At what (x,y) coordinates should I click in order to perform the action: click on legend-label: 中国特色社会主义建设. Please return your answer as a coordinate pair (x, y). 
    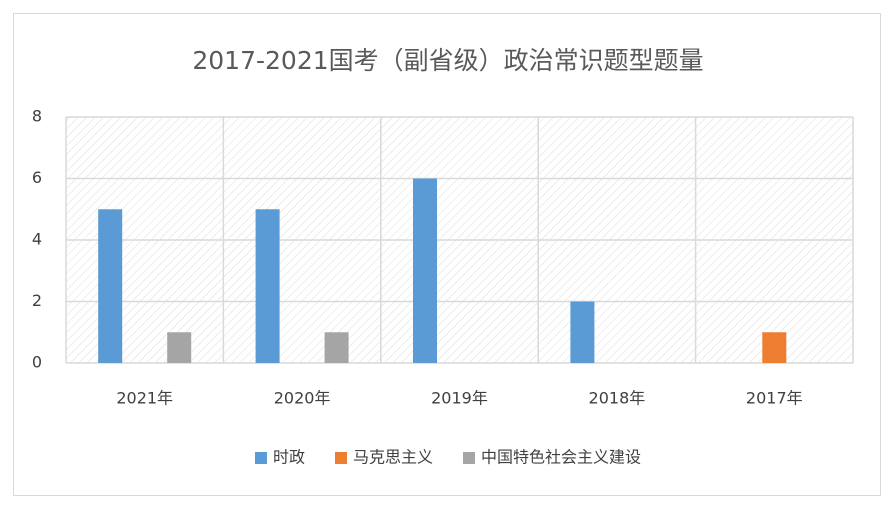
    Looking at the image, I should click on (561, 457).